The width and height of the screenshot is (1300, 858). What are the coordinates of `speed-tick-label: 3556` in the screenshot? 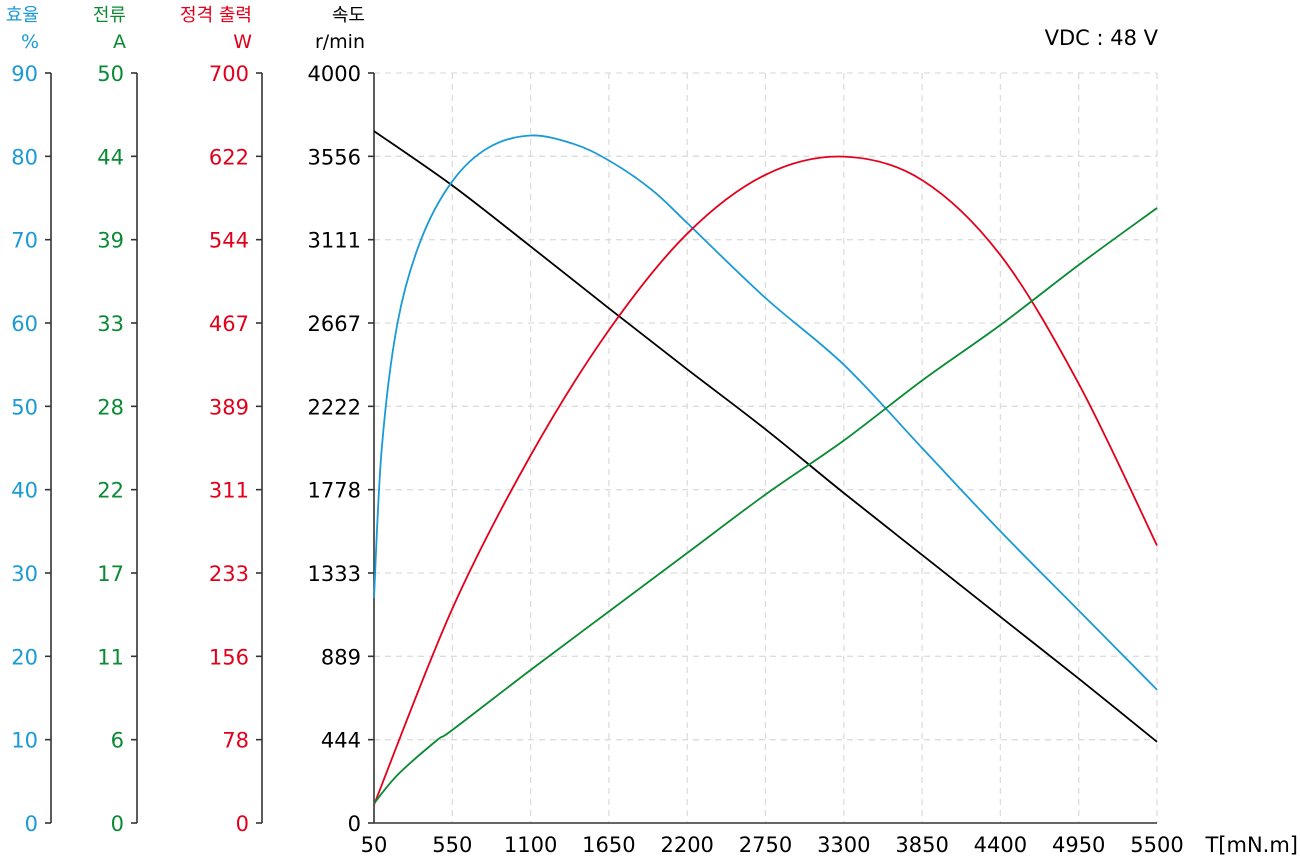 It's located at (334, 157).